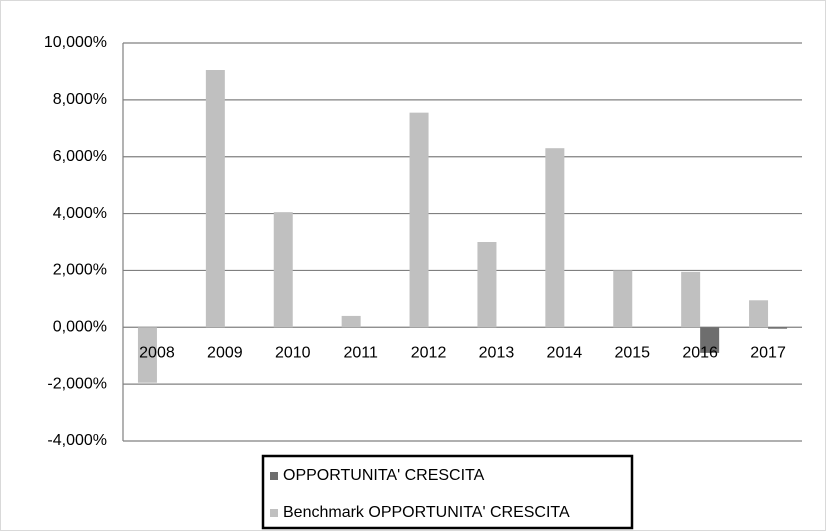 The height and width of the screenshot is (531, 826). Describe the element at coordinates (80, 213) in the screenshot. I see `y-tick-label: 4,000%` at that location.